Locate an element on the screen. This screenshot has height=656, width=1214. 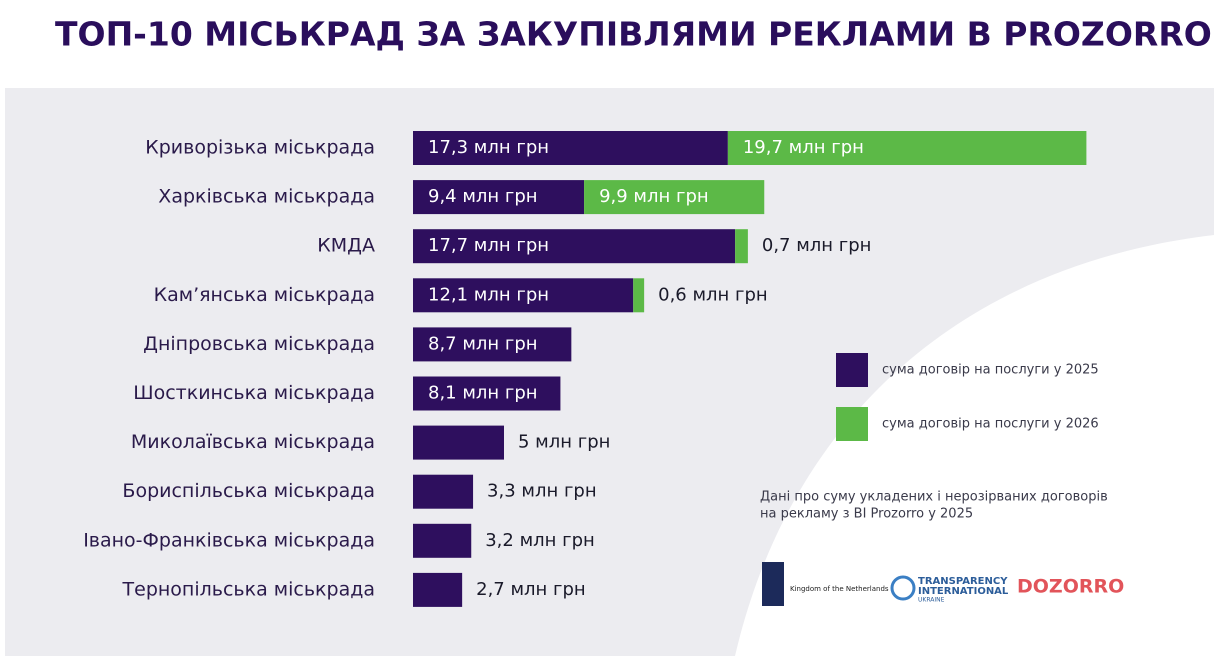
logo: DOZORRO is located at coordinates (1070, 587).